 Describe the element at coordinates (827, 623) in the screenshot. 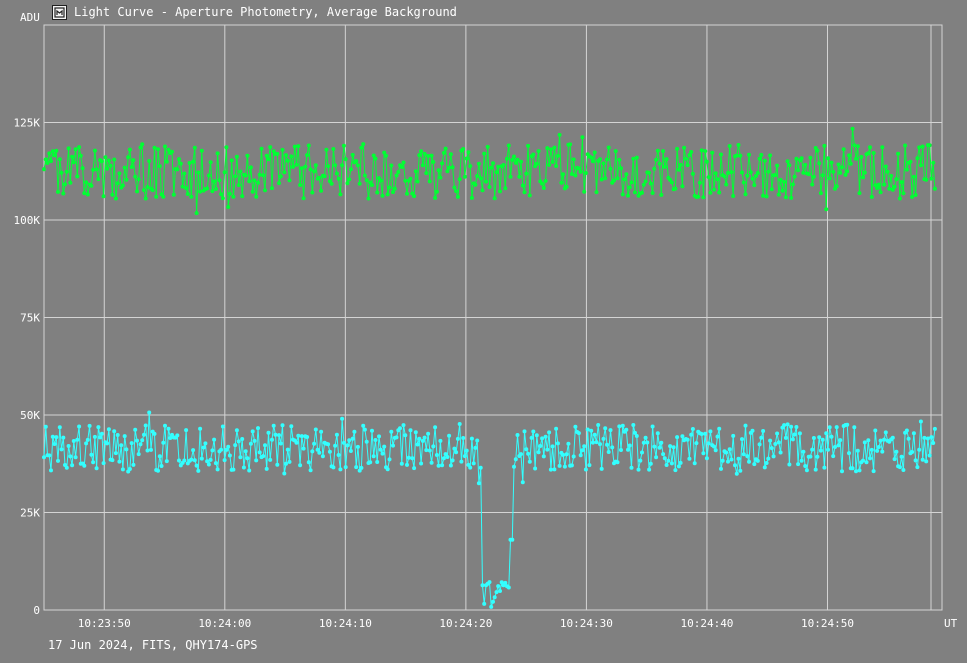

I see `x-tick-label: 10:24:50` at that location.